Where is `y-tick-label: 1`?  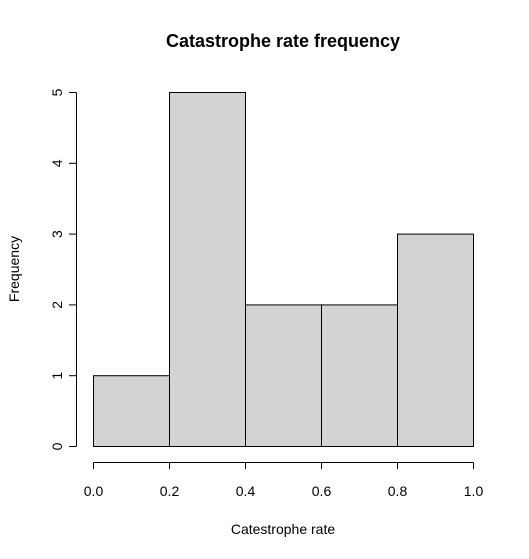
y-tick-label: 1 is located at coordinates (57, 376).